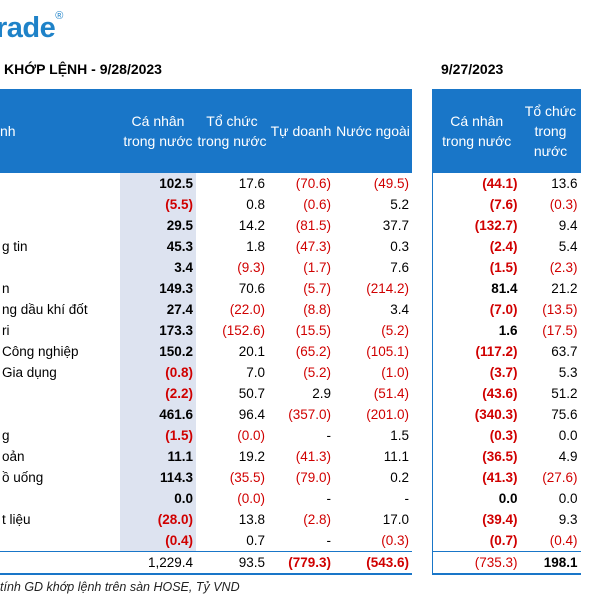  I want to click on sector-name: n, so click(6, 288).